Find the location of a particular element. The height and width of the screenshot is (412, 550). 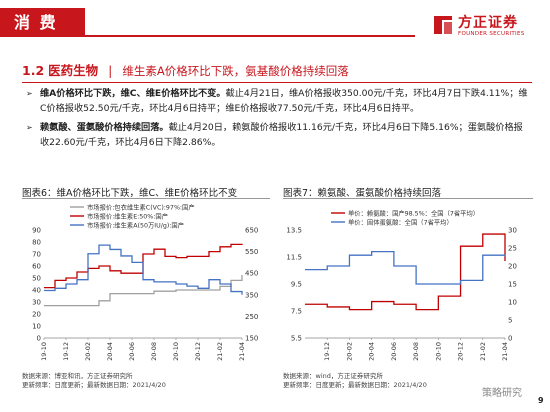

chart6-title-rule is located at coordinates (146, 198).